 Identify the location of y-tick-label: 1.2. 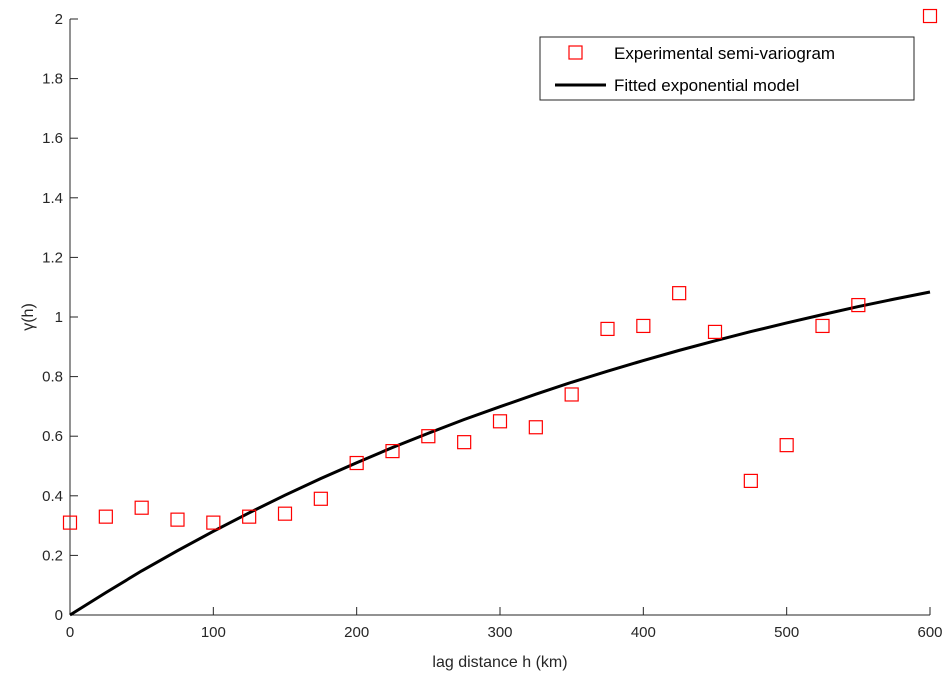
(52, 257).